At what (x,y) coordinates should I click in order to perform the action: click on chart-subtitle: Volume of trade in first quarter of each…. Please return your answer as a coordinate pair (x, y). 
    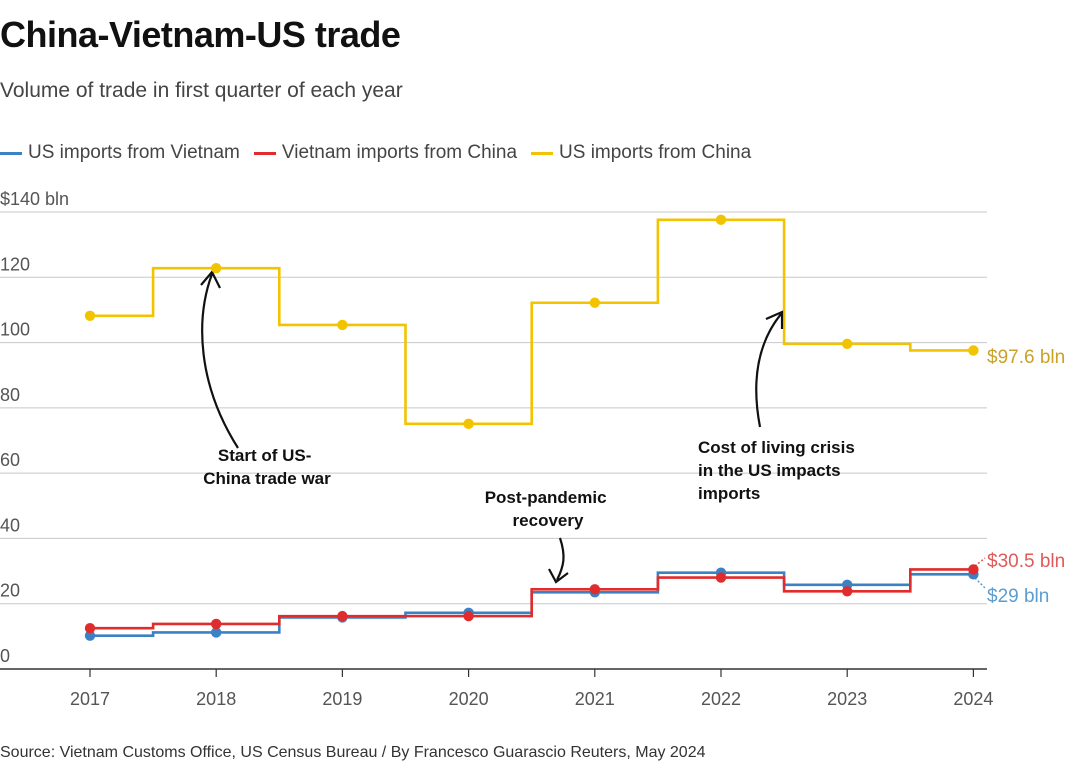
    Looking at the image, I should click on (201, 90).